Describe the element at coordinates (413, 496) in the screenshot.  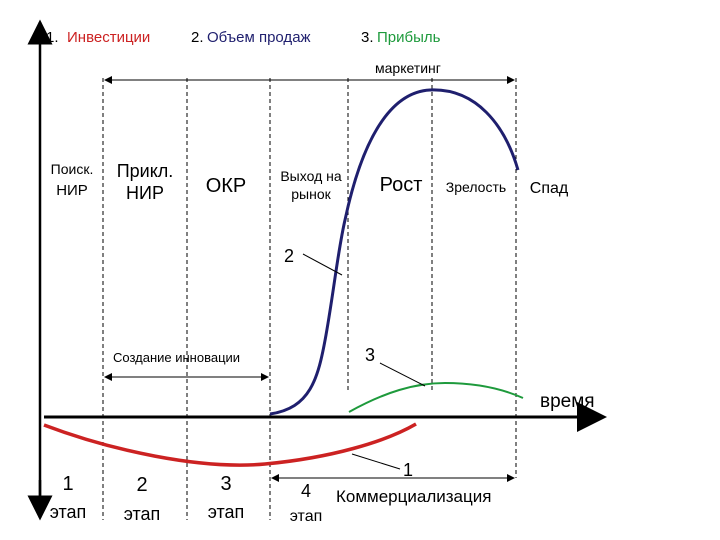
I see `commercialization-label: Коммерциализация` at that location.